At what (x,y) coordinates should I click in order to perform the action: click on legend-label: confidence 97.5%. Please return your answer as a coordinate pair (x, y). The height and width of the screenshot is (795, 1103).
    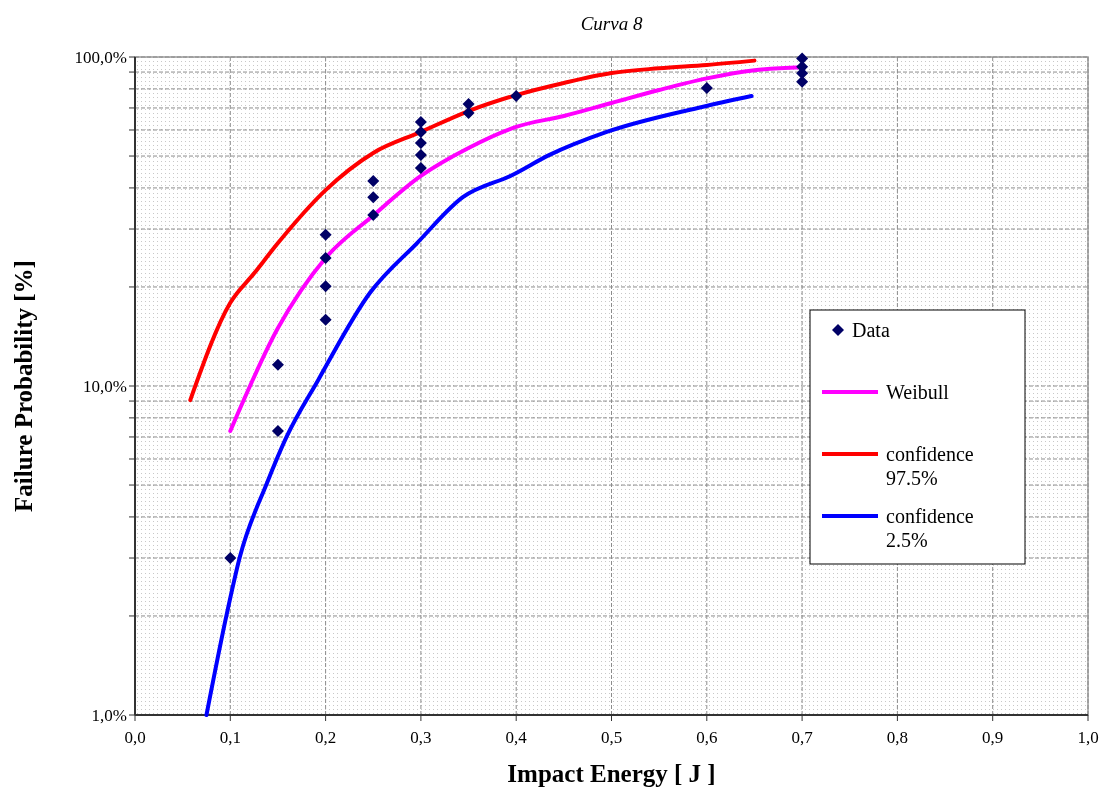
    Looking at the image, I should click on (930, 466).